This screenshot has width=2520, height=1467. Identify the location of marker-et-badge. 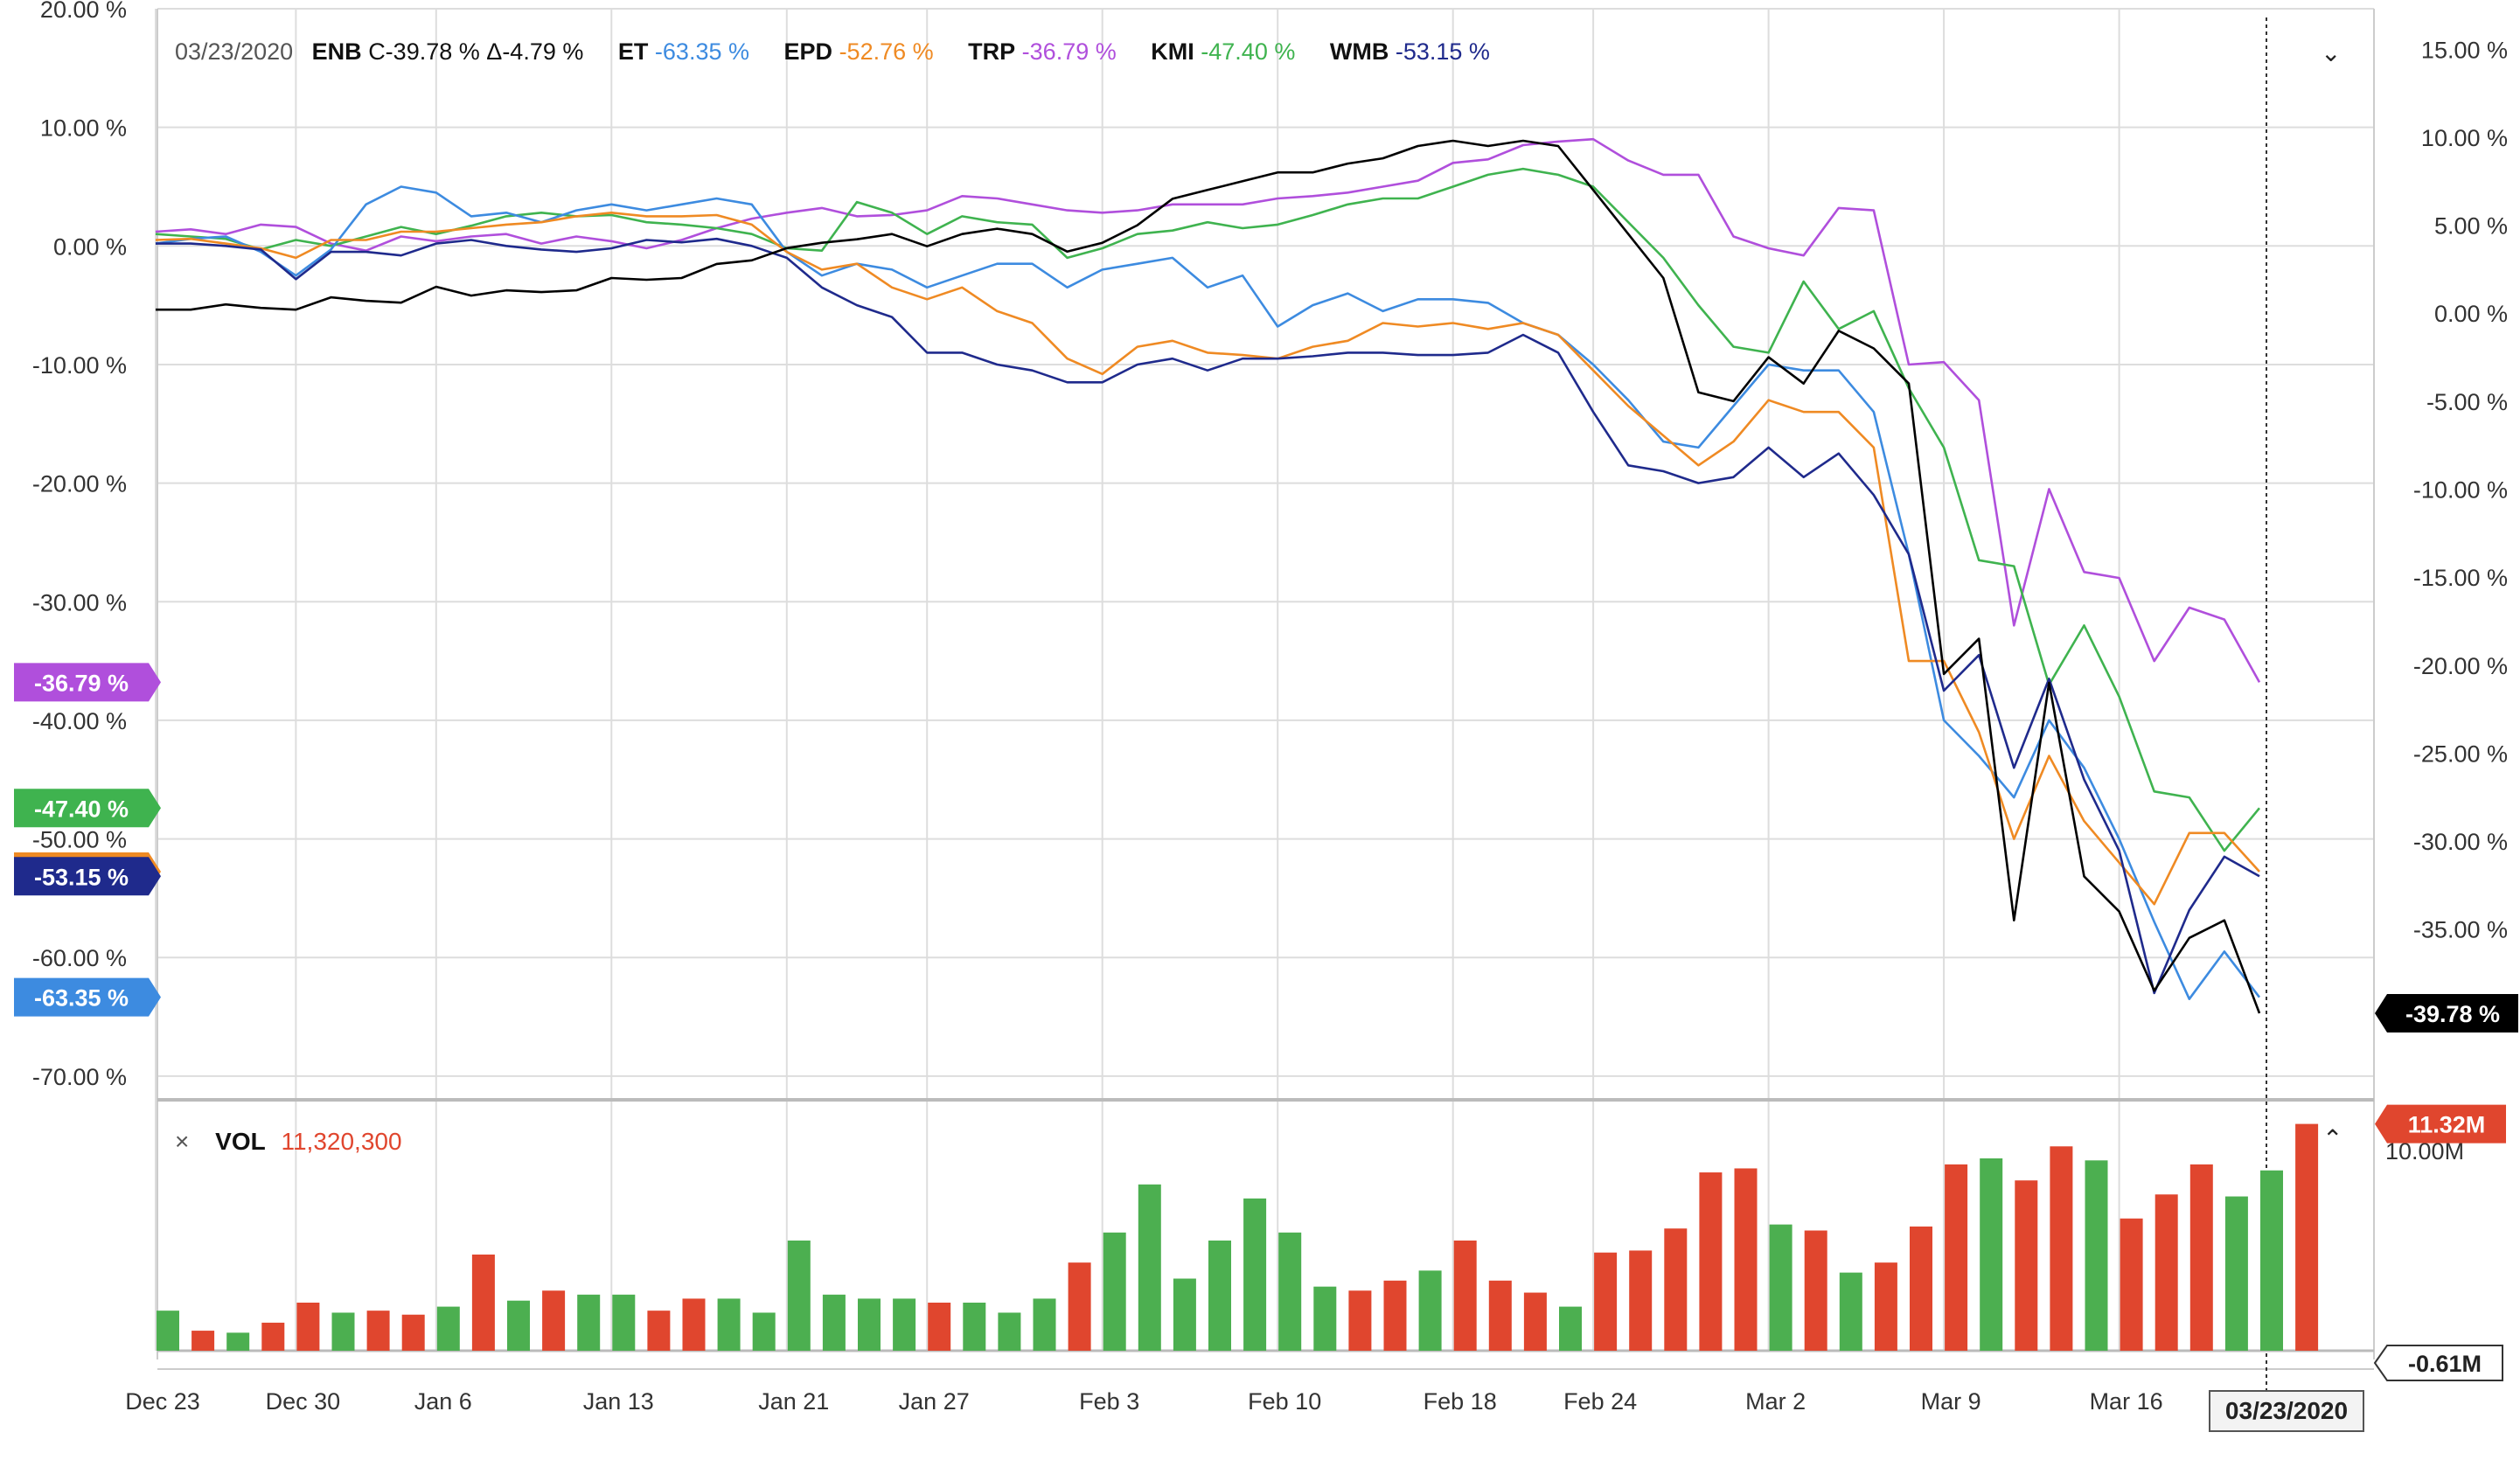
(87, 997).